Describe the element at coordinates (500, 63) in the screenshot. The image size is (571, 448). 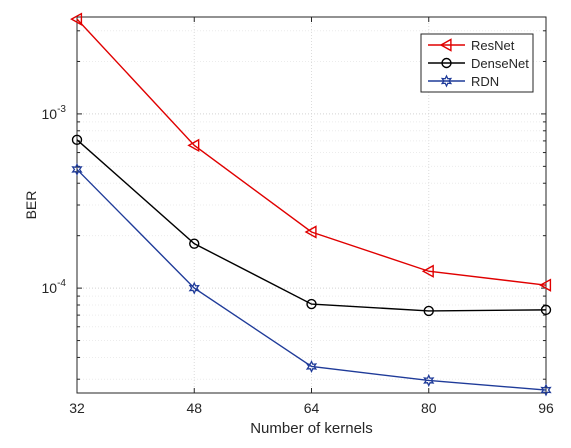
I see `legend-label: DenseNet` at that location.